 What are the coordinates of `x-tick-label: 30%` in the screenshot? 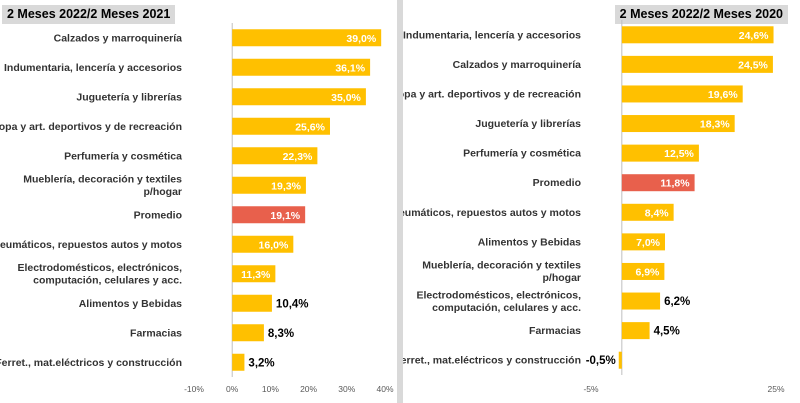 It's located at (346, 389).